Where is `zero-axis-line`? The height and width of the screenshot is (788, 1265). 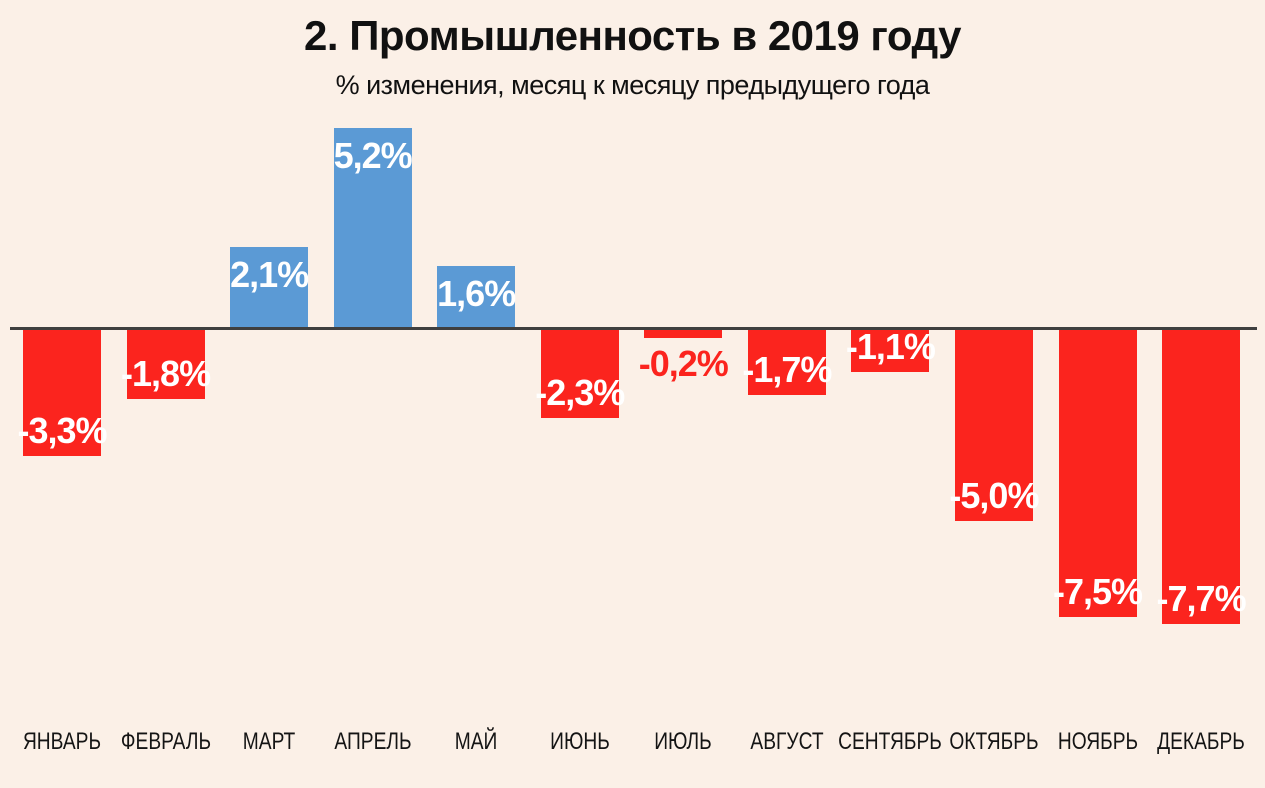
zero-axis-line is located at coordinates (633, 328).